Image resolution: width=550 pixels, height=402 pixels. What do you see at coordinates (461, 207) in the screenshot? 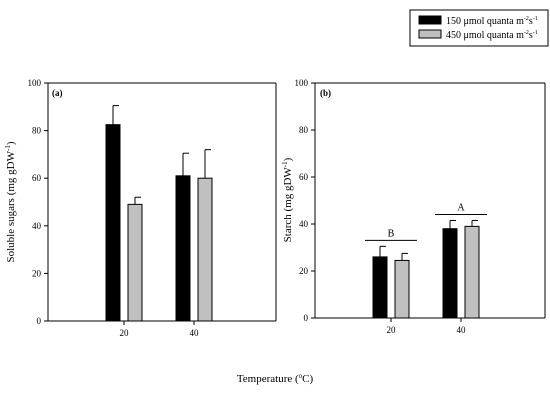
I see `significance-letter: A` at bounding box center [461, 207].